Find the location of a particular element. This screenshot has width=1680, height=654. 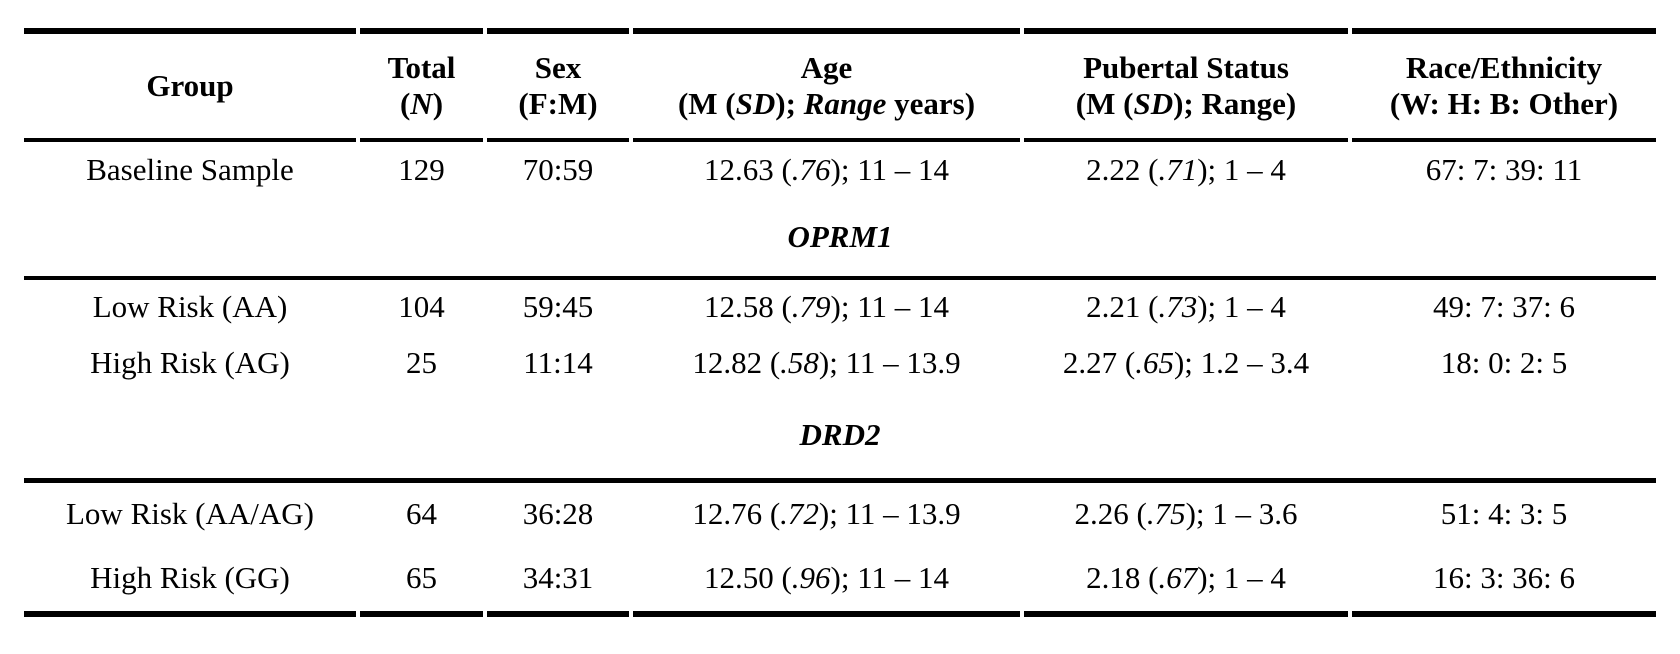

cell-sex: 11:14 is located at coordinates (558, 363).